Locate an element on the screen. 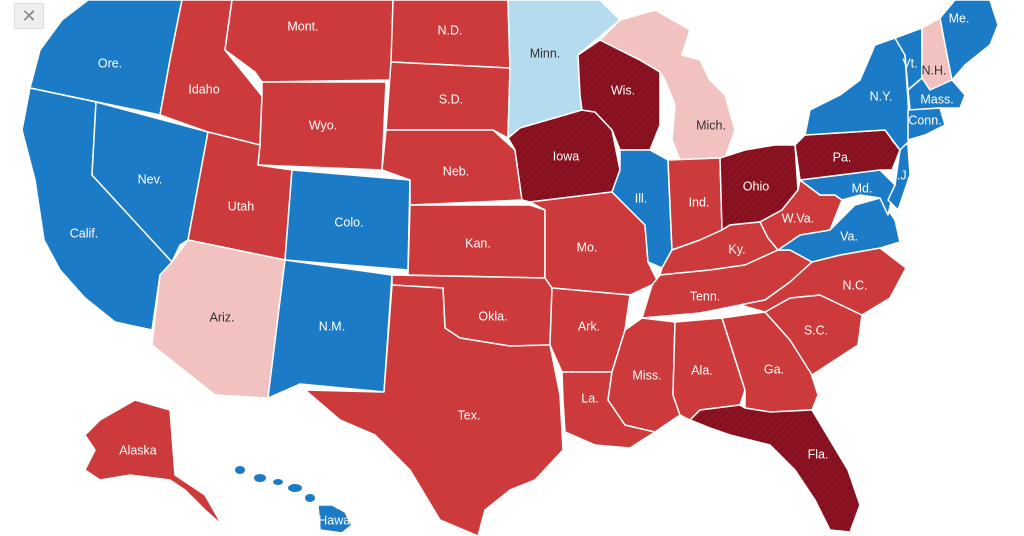 The width and height of the screenshot is (1024, 536). state-md is located at coordinates (847, 192).